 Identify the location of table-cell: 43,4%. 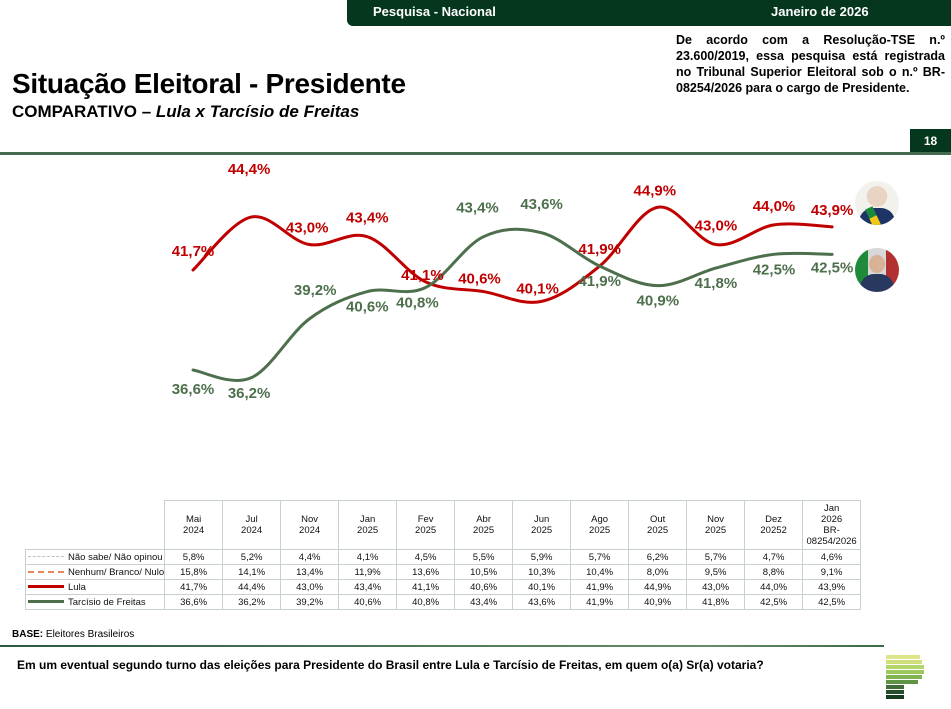
(484, 602).